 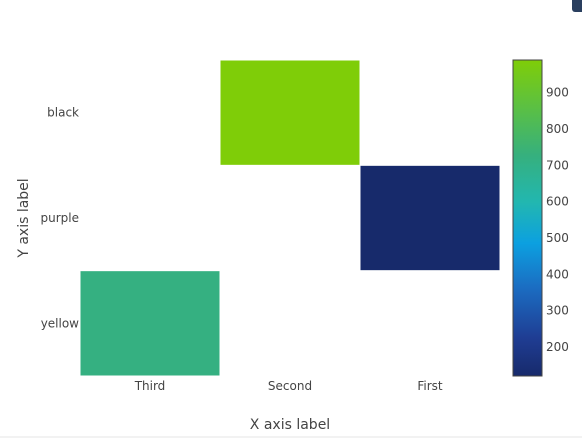 What do you see at coordinates (577, 6) in the screenshot?
I see `modebar-toggle-icon` at bounding box center [577, 6].